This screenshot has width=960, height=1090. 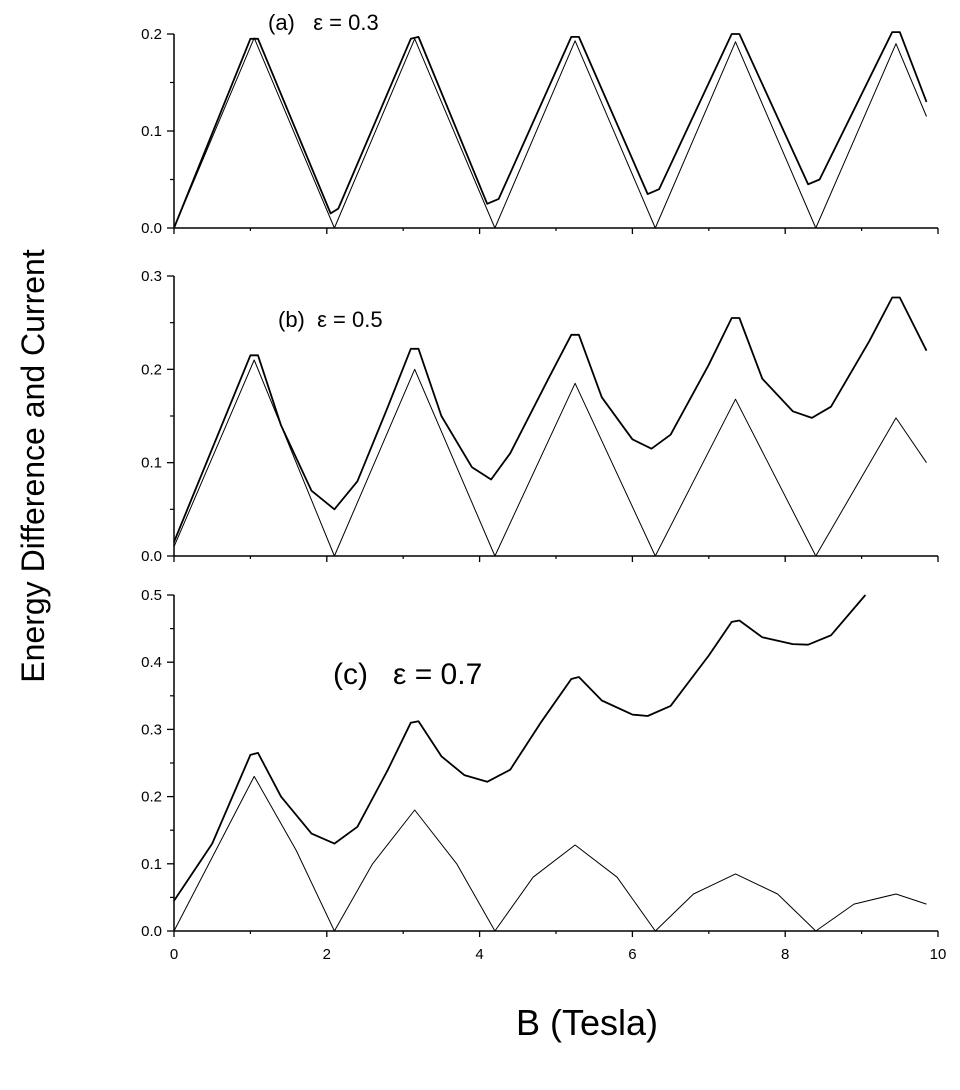 I want to click on series-line-upper, so click(x=550, y=130).